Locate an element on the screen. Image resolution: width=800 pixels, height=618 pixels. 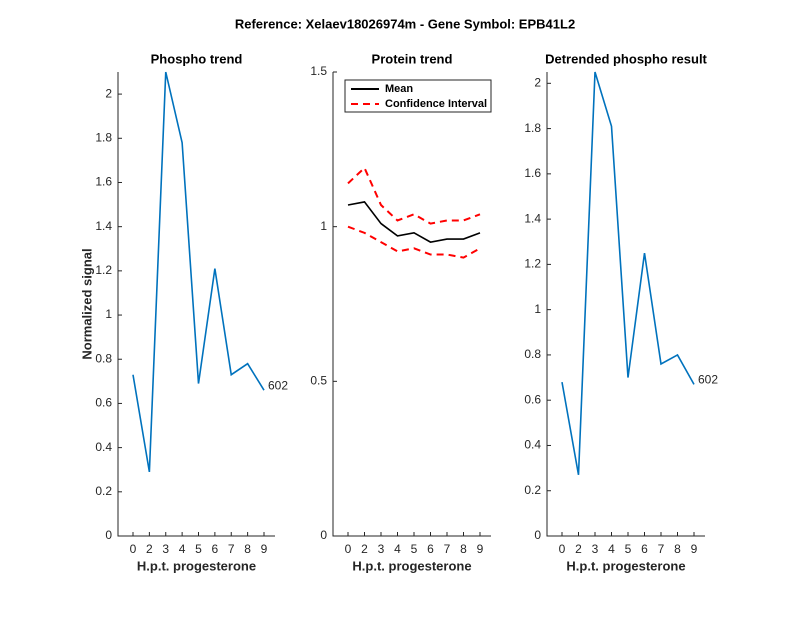
chart-title: Protein trend is located at coordinates (412, 58).